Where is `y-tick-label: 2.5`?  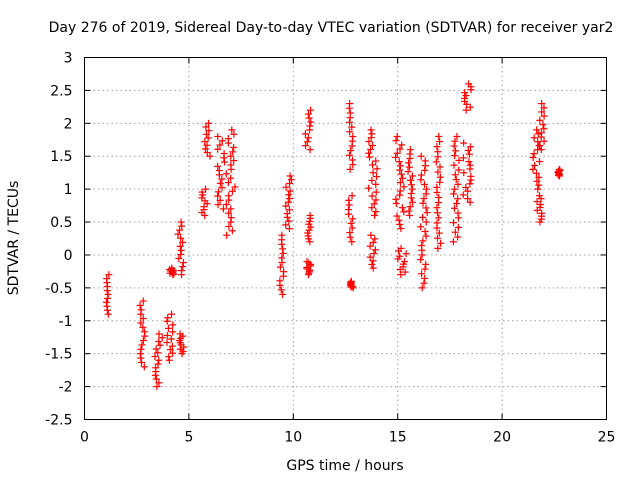
y-tick-label: 2.5 is located at coordinates (61, 91).